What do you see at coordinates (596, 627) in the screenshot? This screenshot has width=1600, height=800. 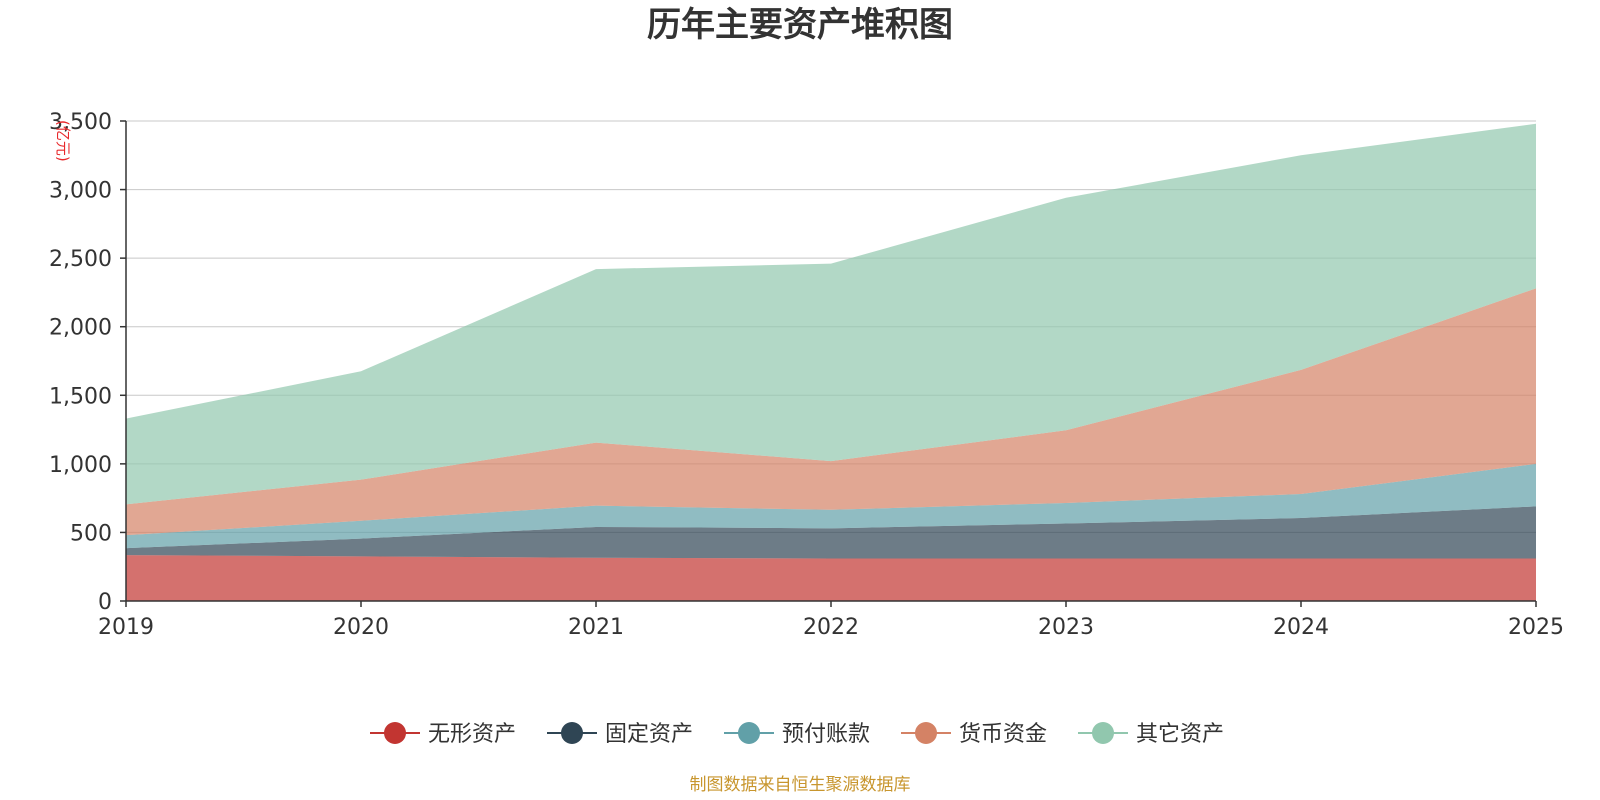 I see `x-tick-label: 2021` at bounding box center [596, 627].